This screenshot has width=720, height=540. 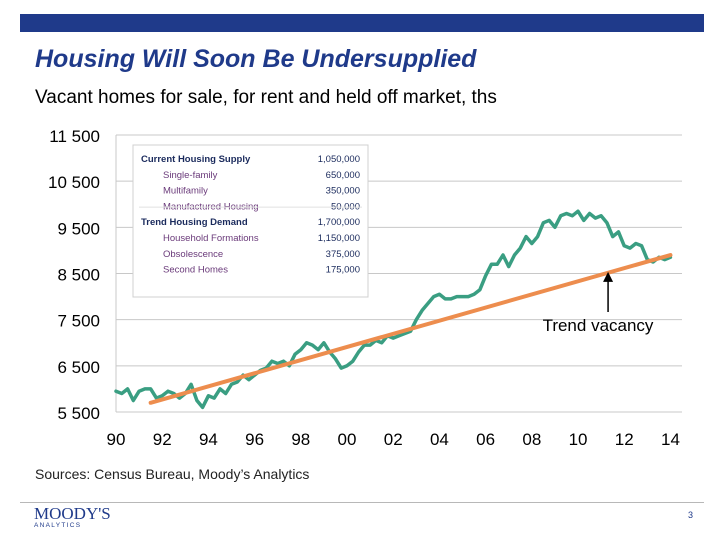 I want to click on y-axis-ticks: 5 500 6 500 7 500 8 500 9 500 10 500 11 500, so click(x=74, y=275).